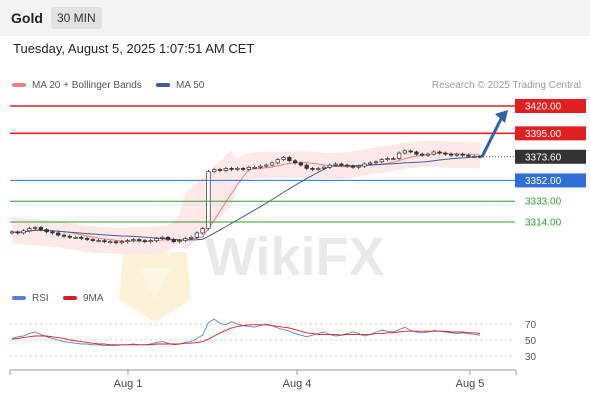 This screenshot has height=400, width=590. Describe the element at coordinates (27, 18) in the screenshot. I see `symbol-title: Gold` at that location.